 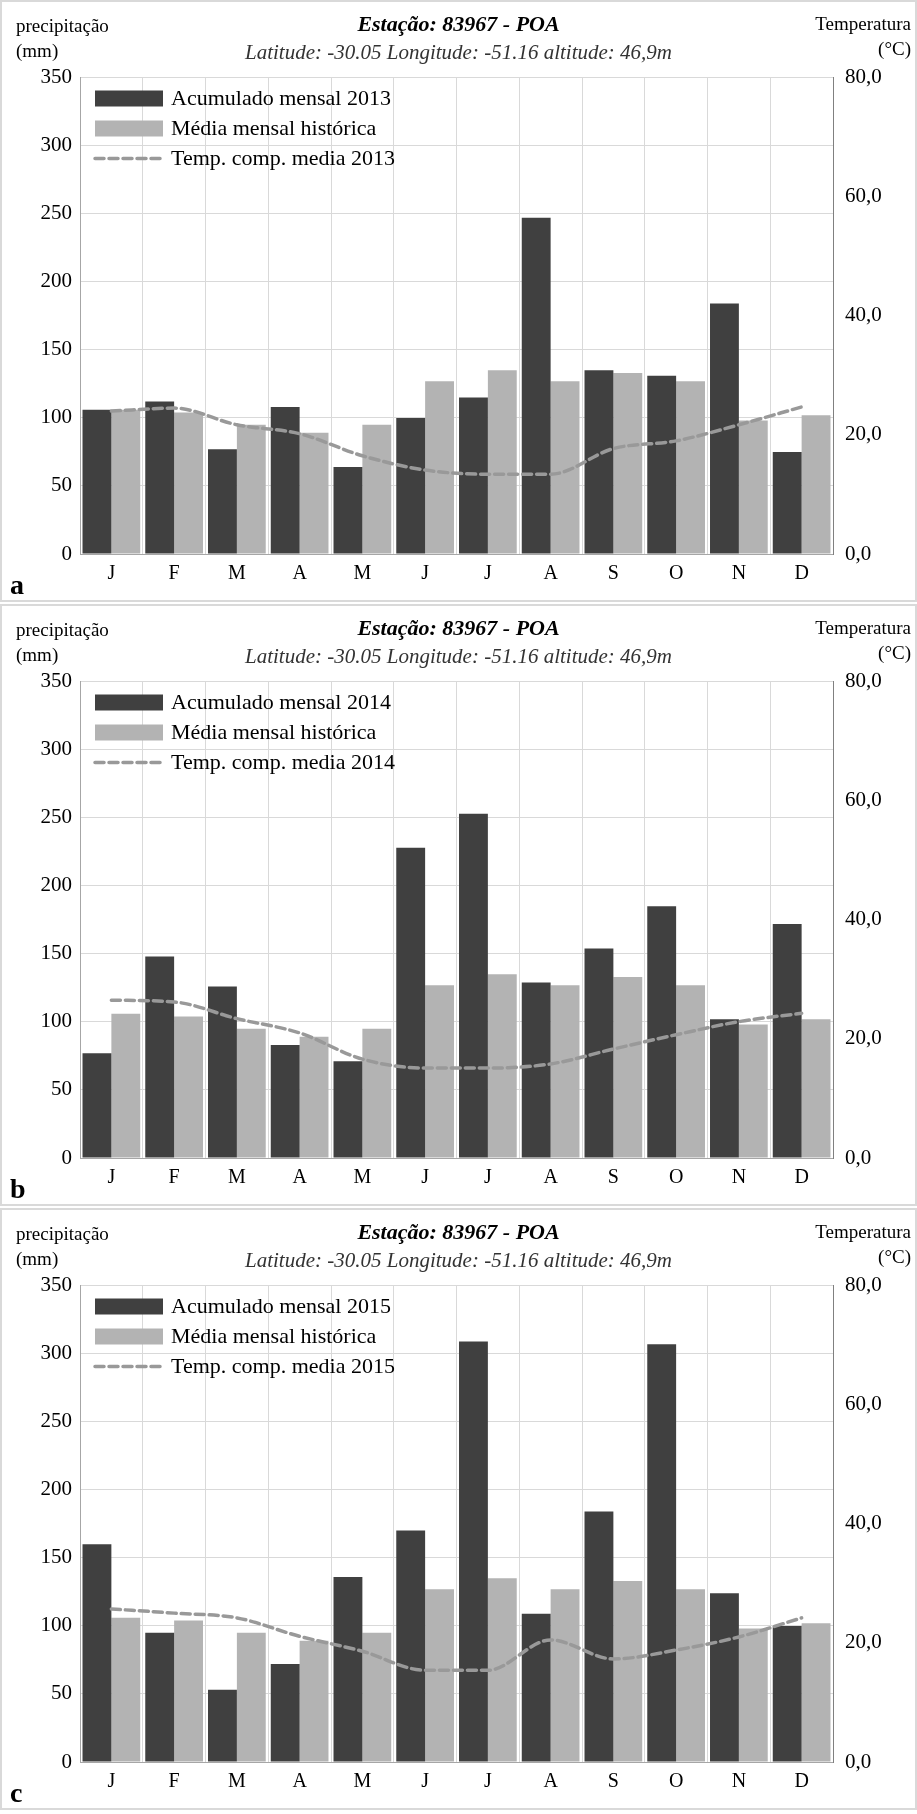 I want to click on legend-label: Acumulado mensal 2015, so click(x=281, y=1306).